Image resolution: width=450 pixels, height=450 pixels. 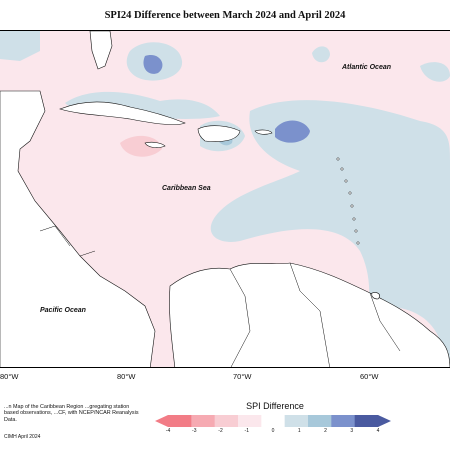 What do you see at coordinates (126, 376) in the screenshot?
I see `lon-label-2: 80°W` at bounding box center [126, 376].